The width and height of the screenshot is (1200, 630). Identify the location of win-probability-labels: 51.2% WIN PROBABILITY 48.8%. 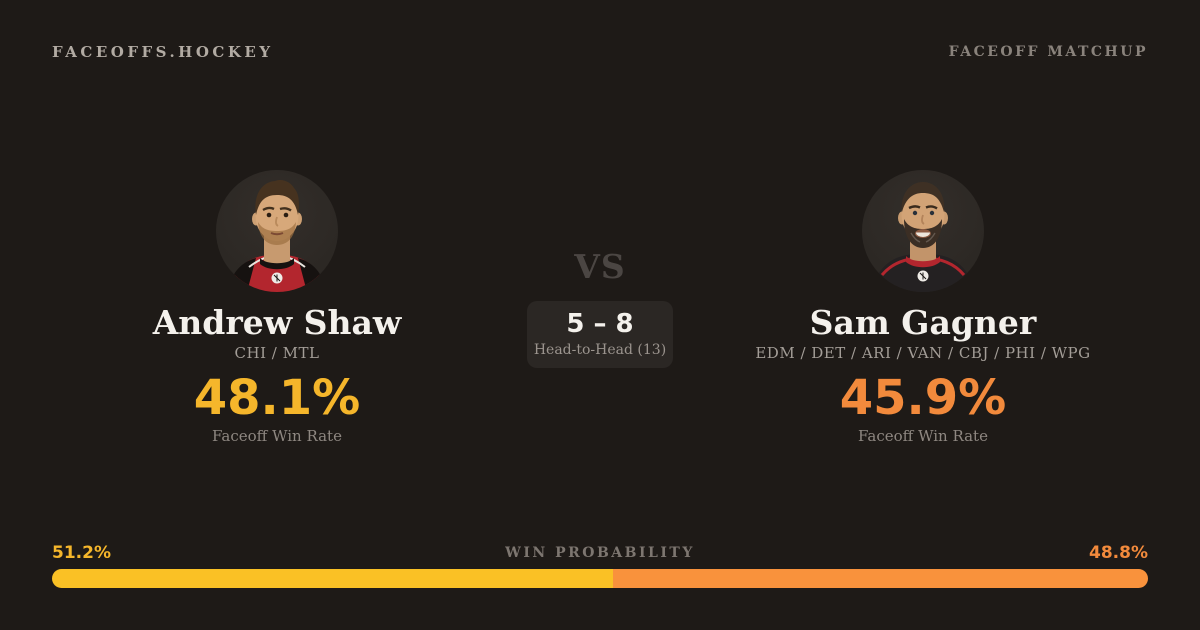
(600, 553).